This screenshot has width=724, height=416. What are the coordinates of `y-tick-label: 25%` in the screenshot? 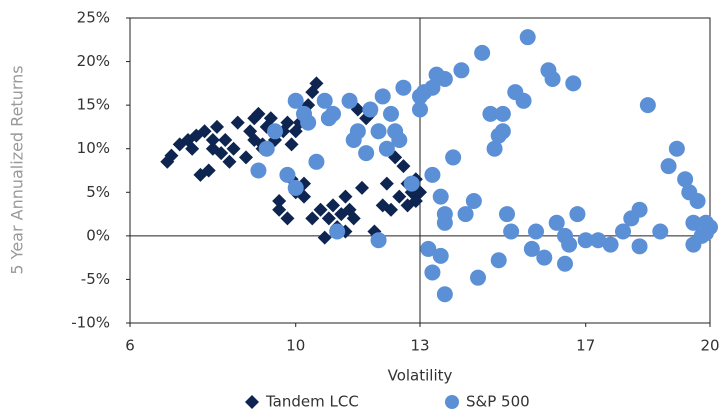 It's located at (93, 18).